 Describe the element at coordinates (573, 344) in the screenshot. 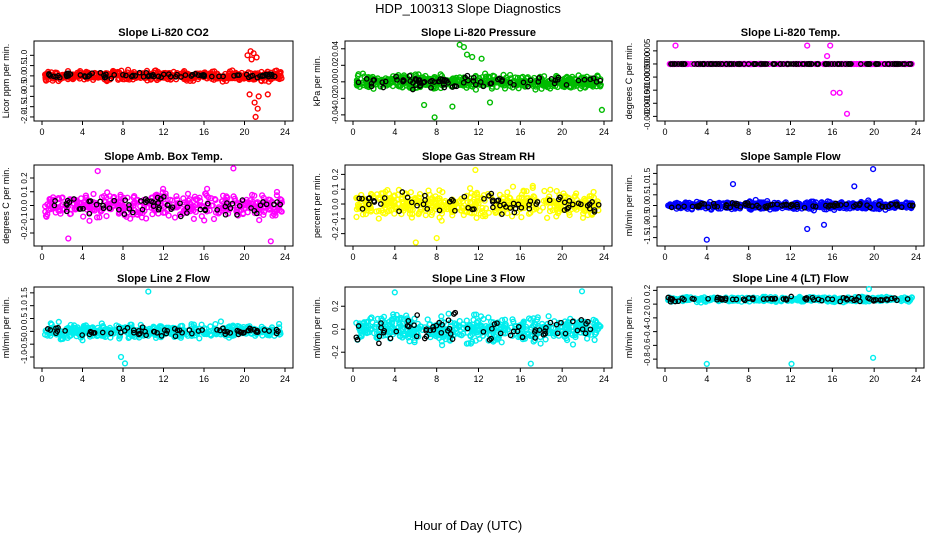

I see `panel-8-point` at that location.